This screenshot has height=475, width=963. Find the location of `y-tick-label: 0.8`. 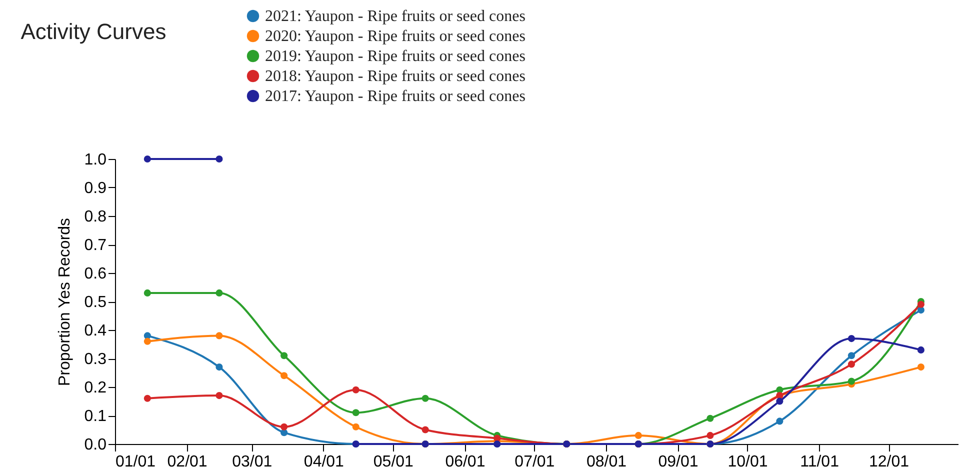

y-tick-label: 0.8 is located at coordinates (95, 217).